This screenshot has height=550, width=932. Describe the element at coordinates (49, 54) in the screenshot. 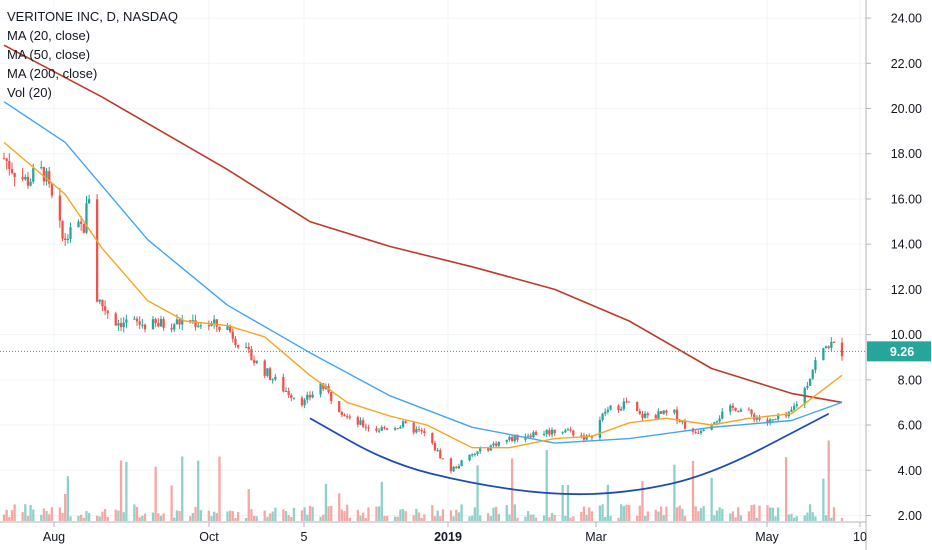

I see `legend-ma50: MA (50, close)` at that location.